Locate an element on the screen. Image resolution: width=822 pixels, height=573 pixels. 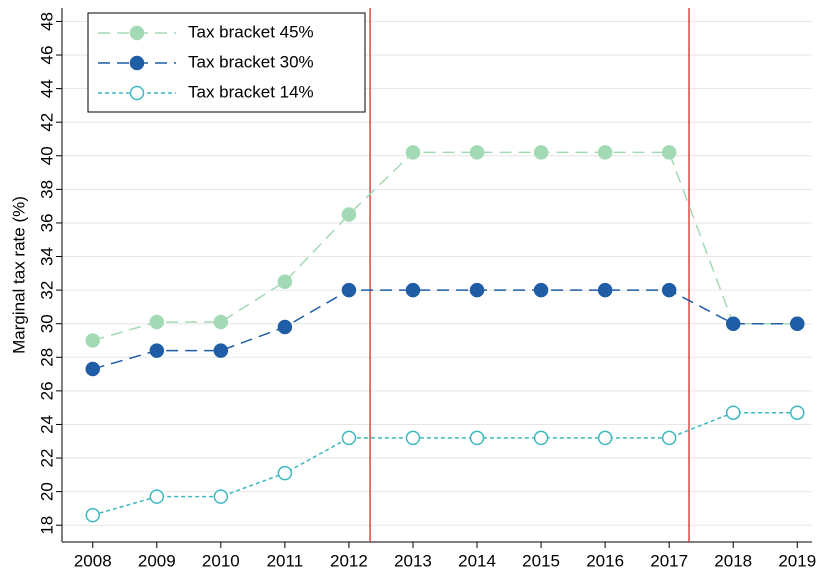
x-tick-label: 2010 is located at coordinates (221, 560).